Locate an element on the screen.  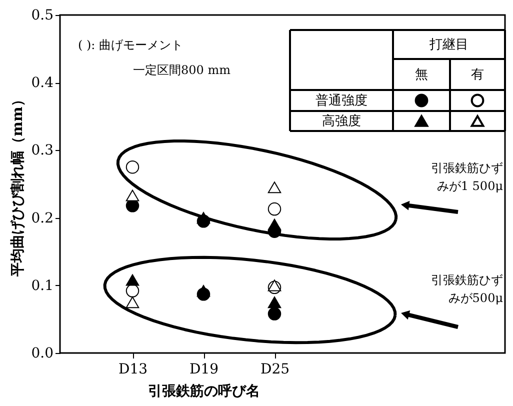
x-tick-label: D19 is located at coordinates (204, 370).